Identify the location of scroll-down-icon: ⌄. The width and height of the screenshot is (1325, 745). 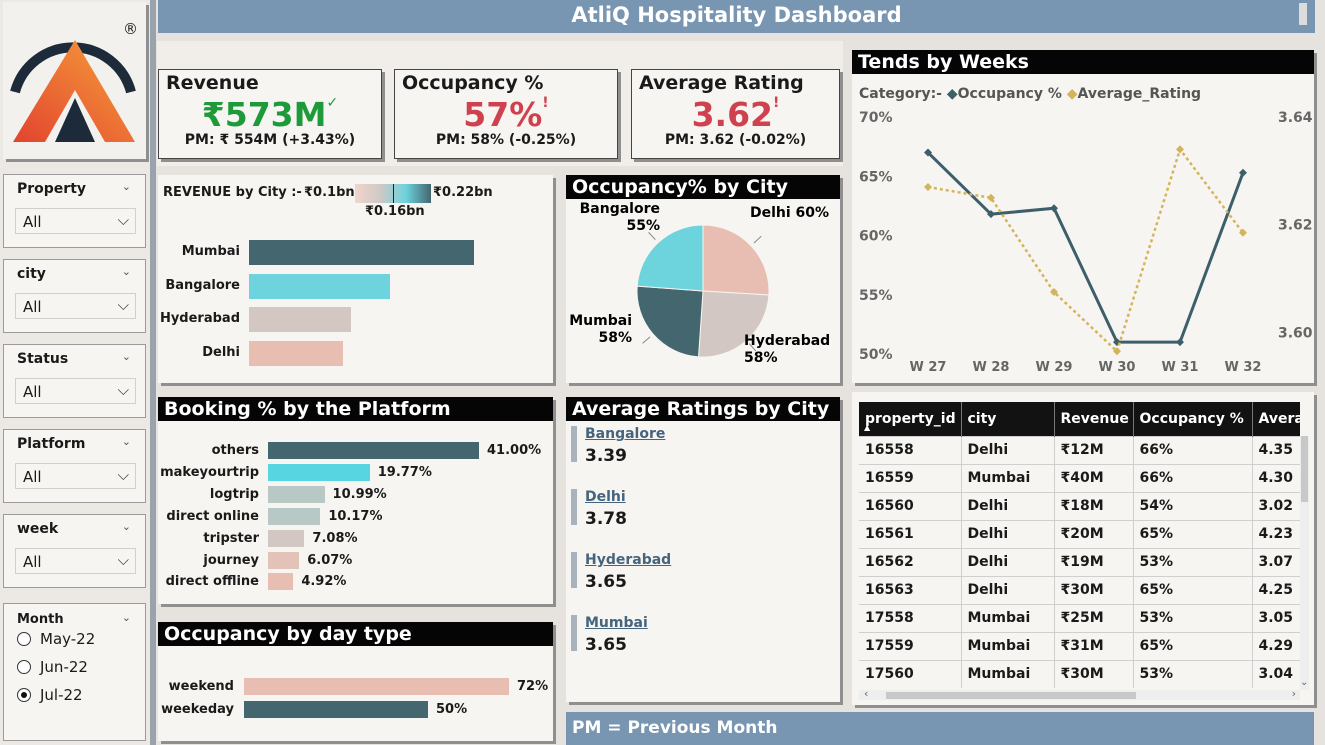
(1304, 682).